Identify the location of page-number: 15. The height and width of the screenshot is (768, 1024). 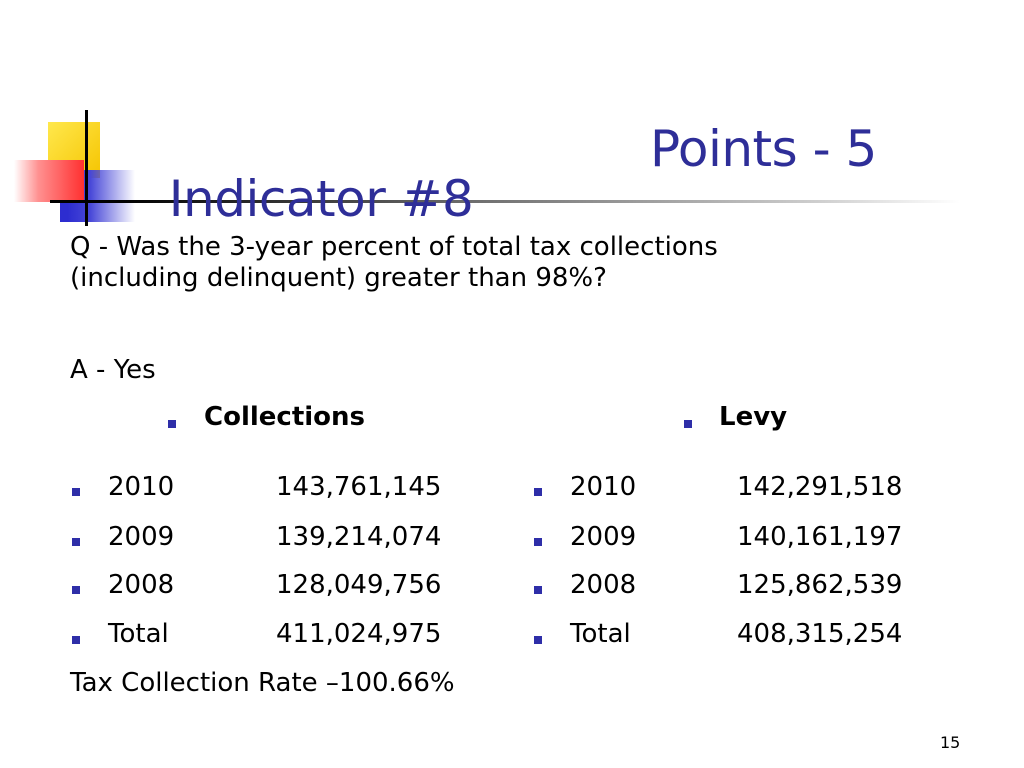
(950, 742).